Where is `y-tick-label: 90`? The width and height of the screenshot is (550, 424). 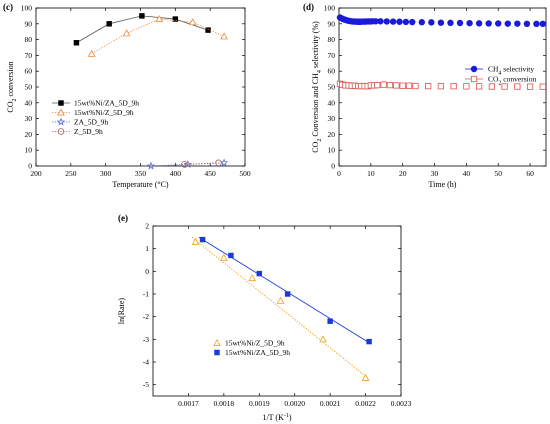 y-tick-label: 90 is located at coordinates (29, 23).